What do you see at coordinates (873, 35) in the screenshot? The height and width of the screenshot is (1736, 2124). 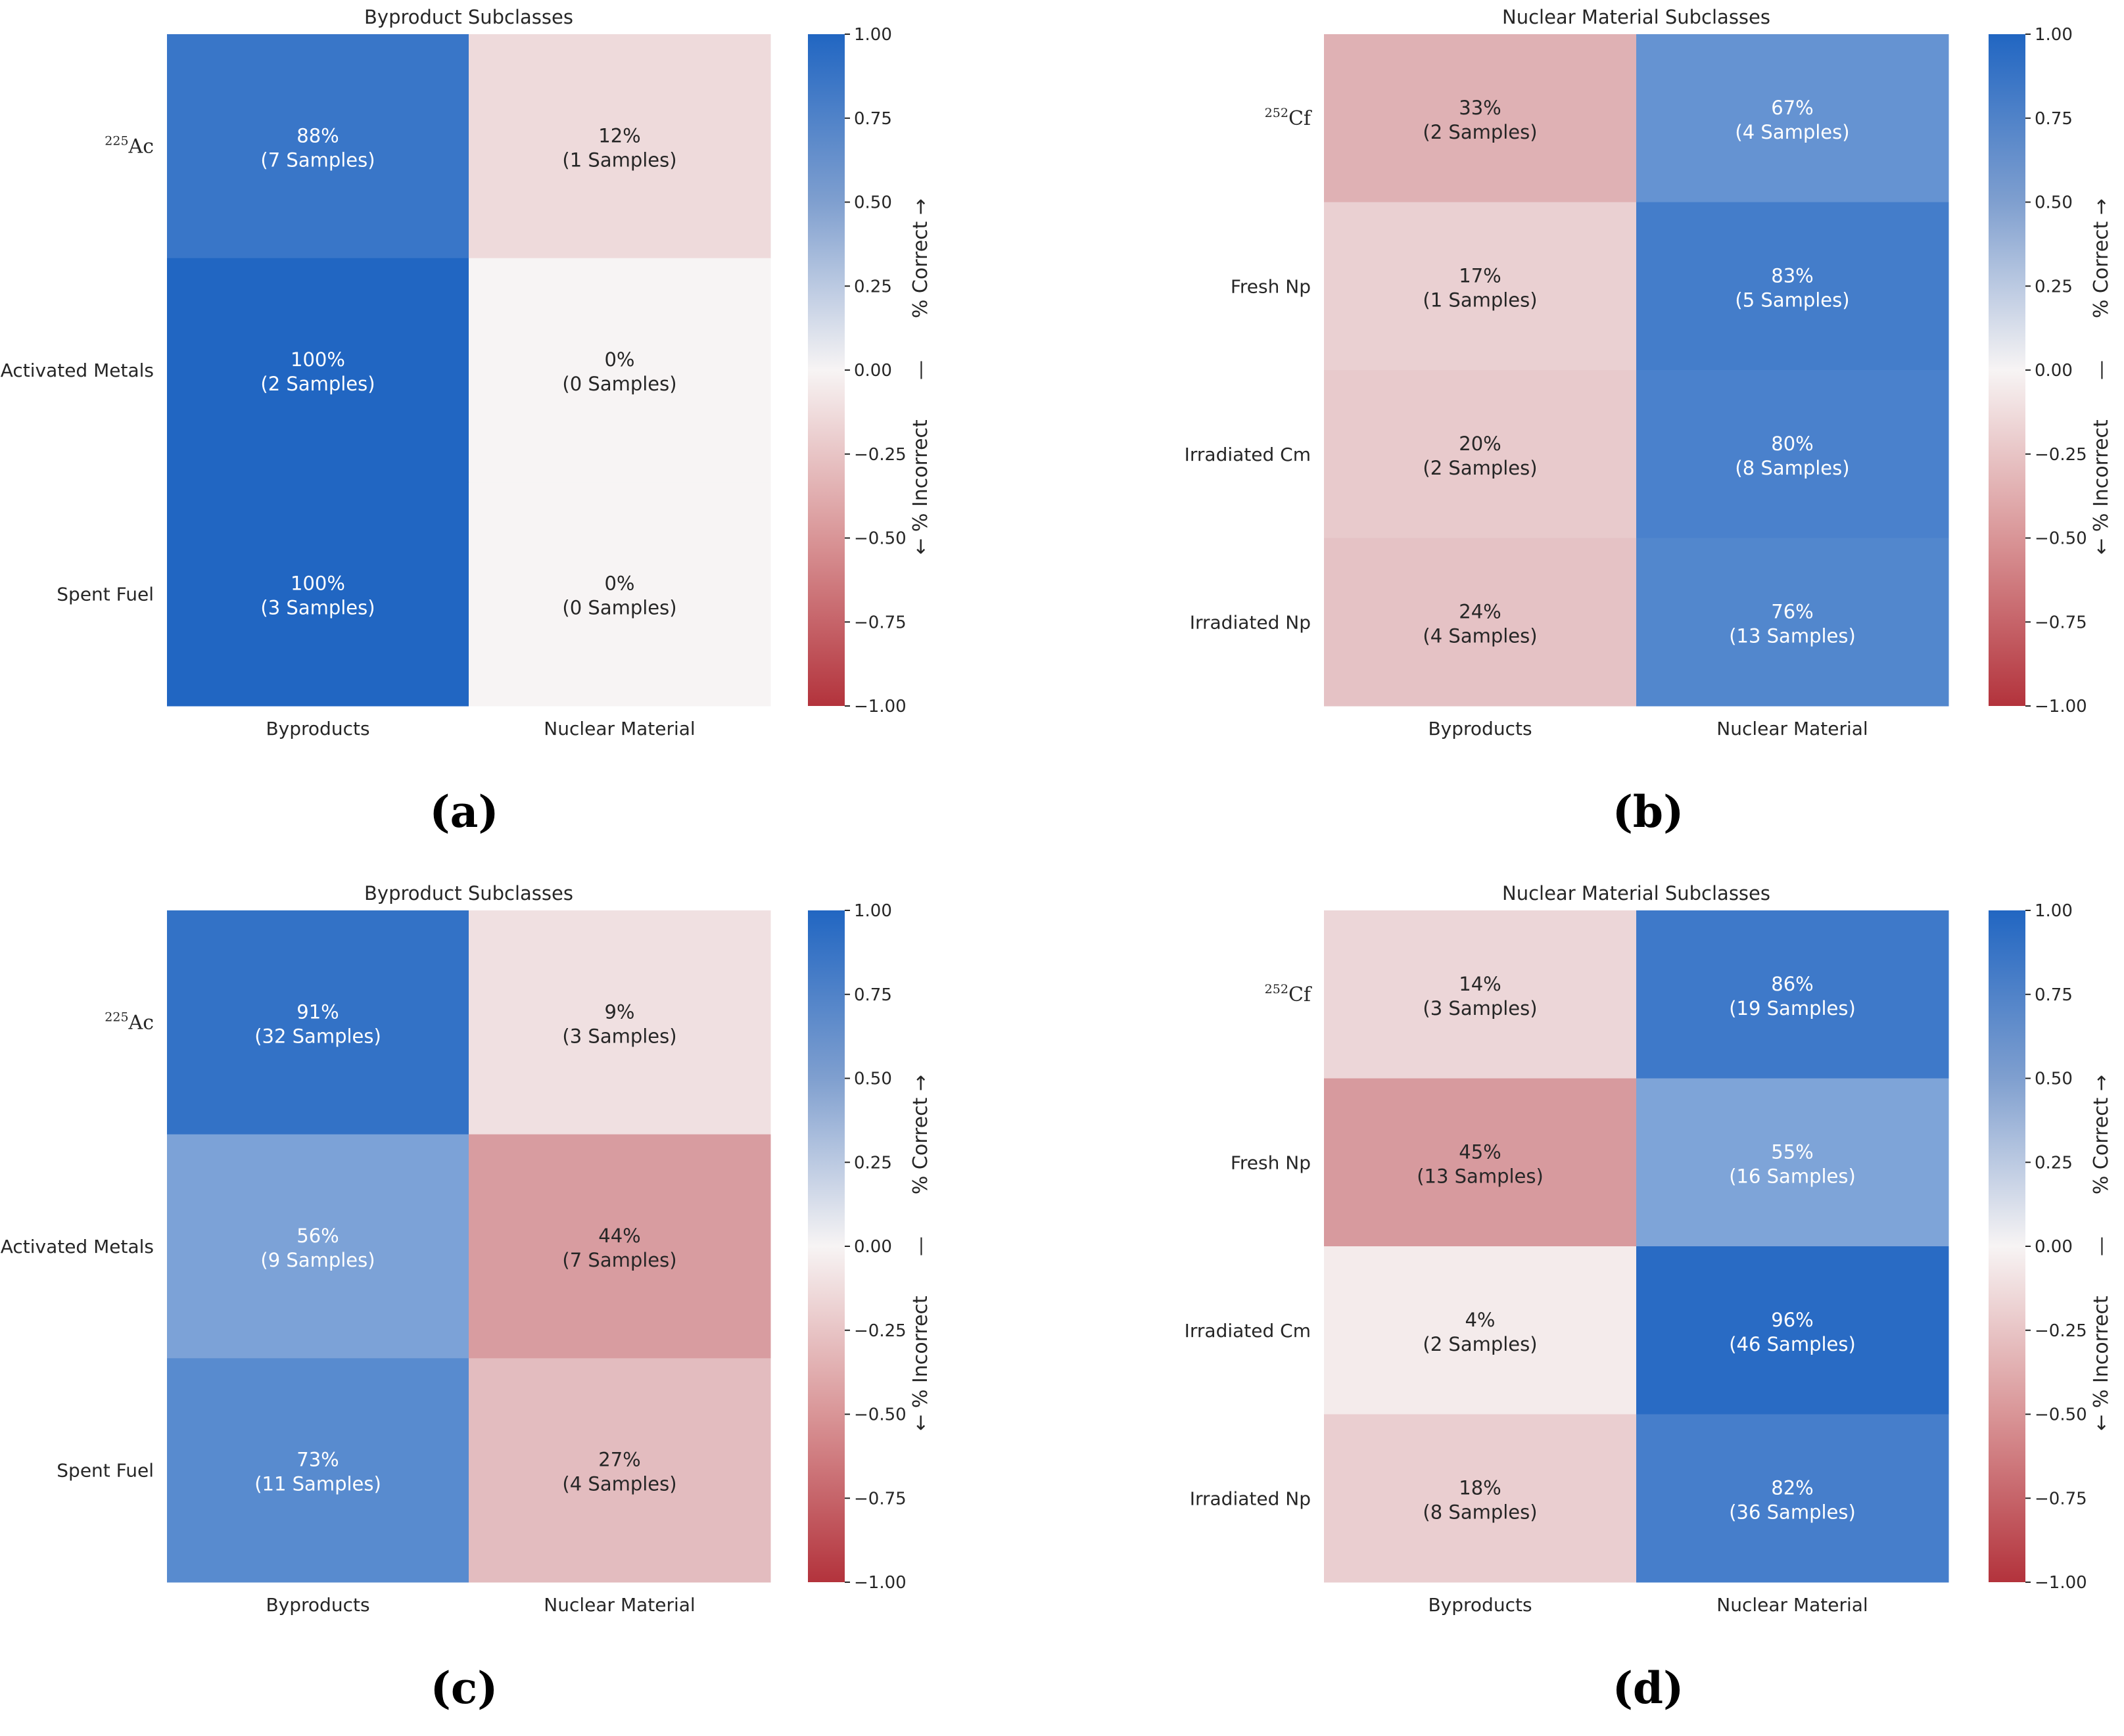 I see `colorbar-tick-label: 1.00` at bounding box center [873, 35].